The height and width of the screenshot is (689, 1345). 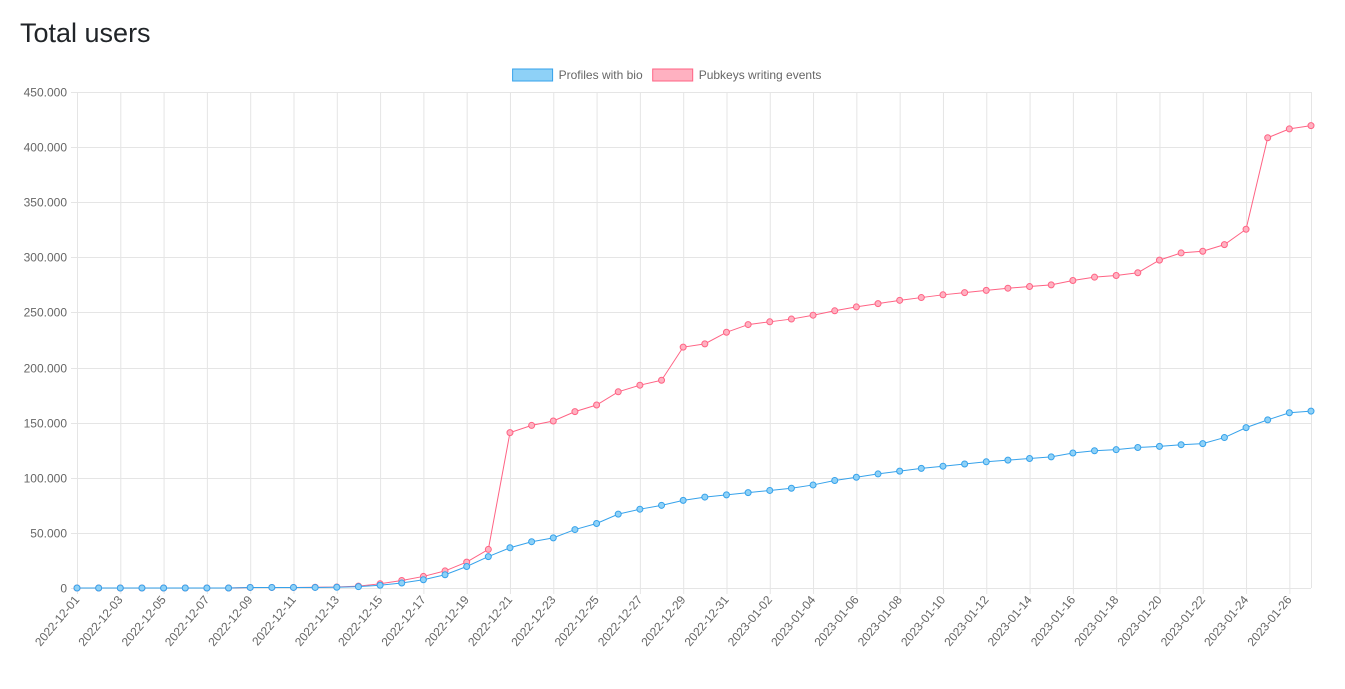 I want to click on y-tick-label: 450.000, so click(x=46, y=93).